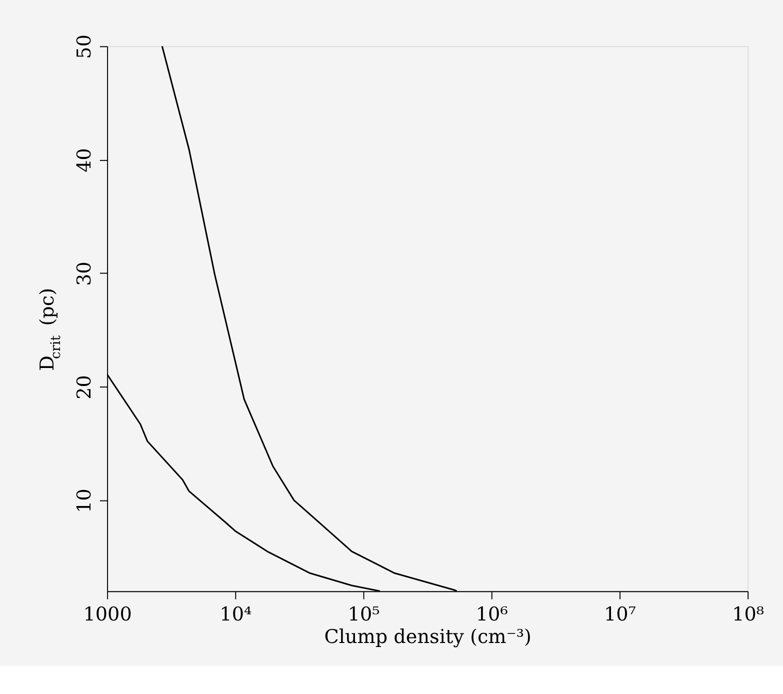 The width and height of the screenshot is (783, 694). I want to click on y-tick-label: 20, so click(84, 387).